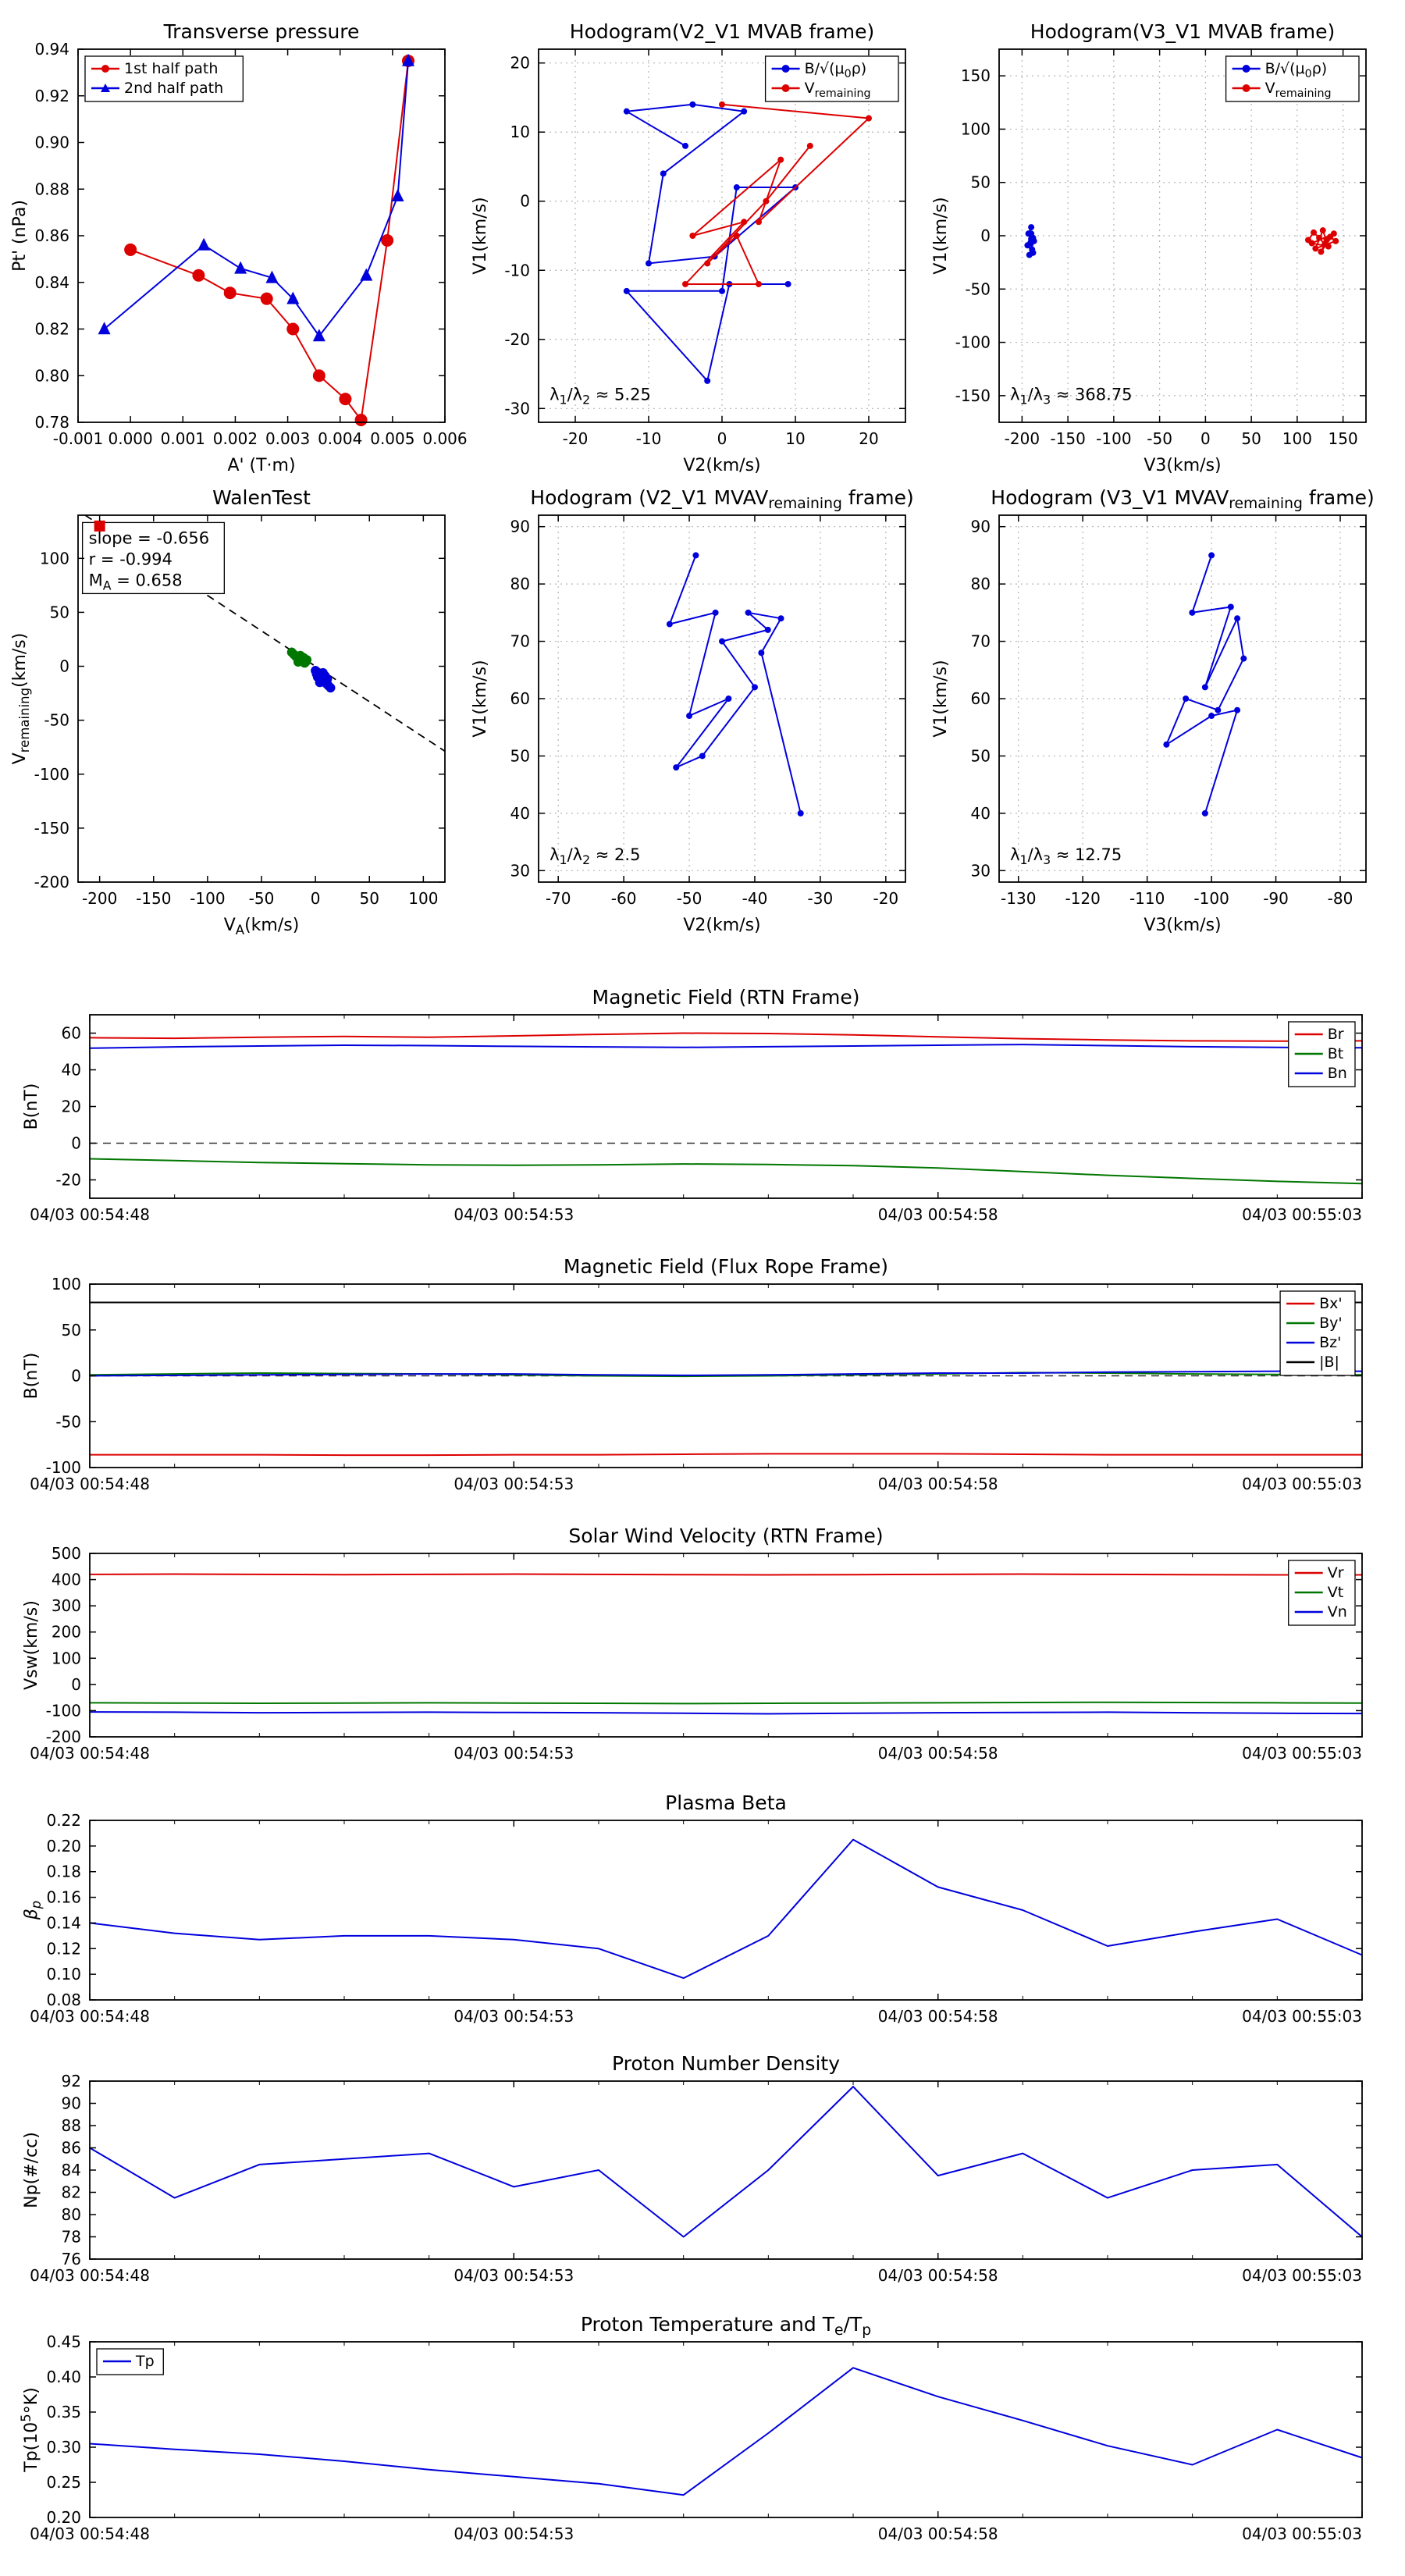 The width and height of the screenshot is (1405, 2576). What do you see at coordinates (51, 235) in the screenshot?
I see `svg-text: 0.86` at bounding box center [51, 235].